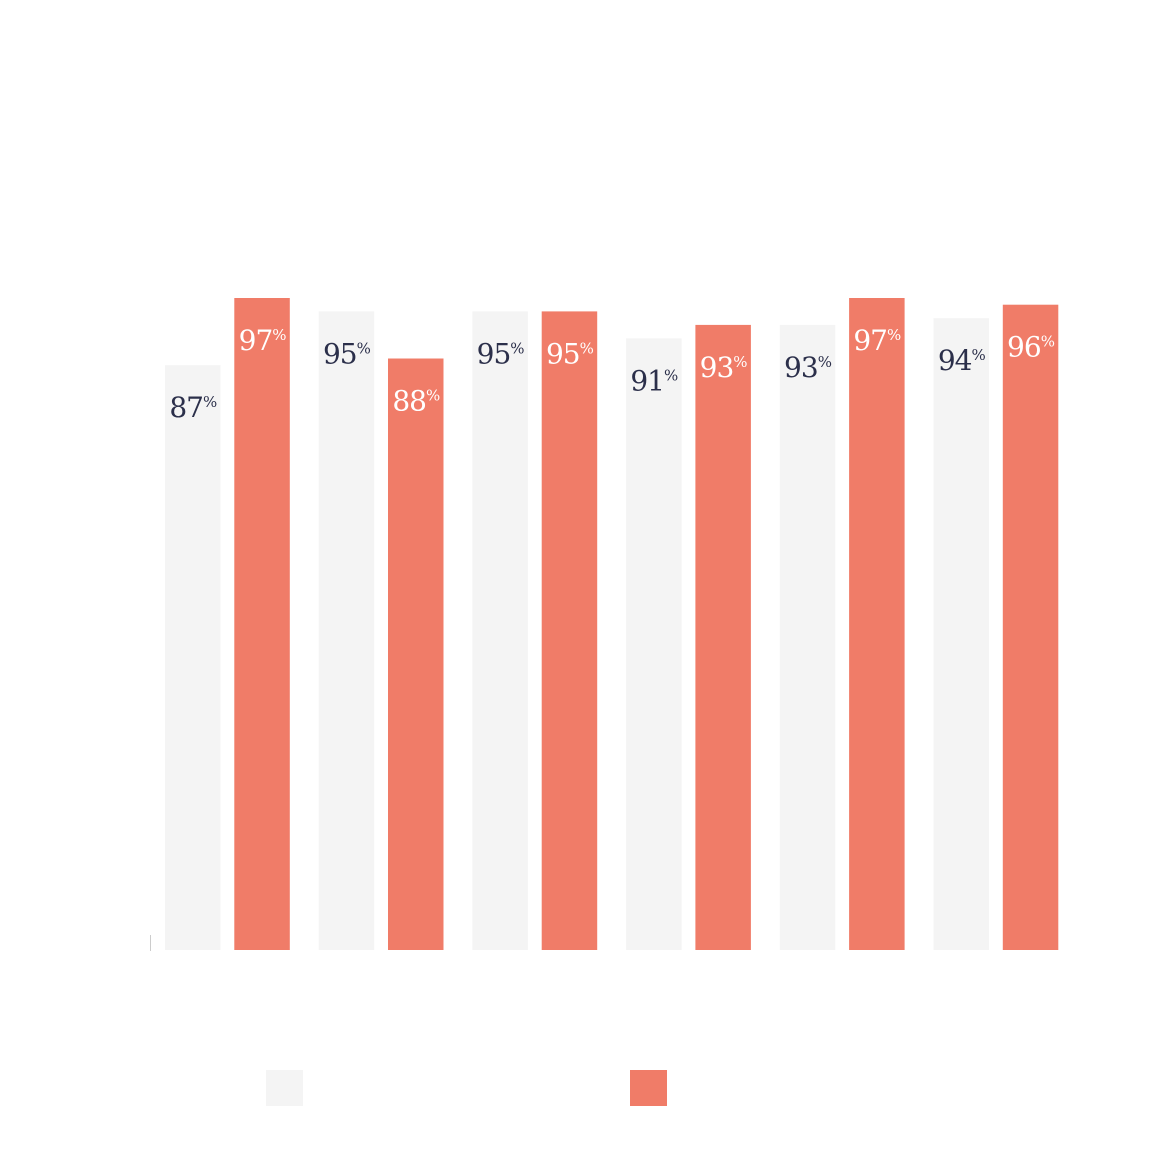  I want to click on bar-series2-group6, so click(1030, 627).